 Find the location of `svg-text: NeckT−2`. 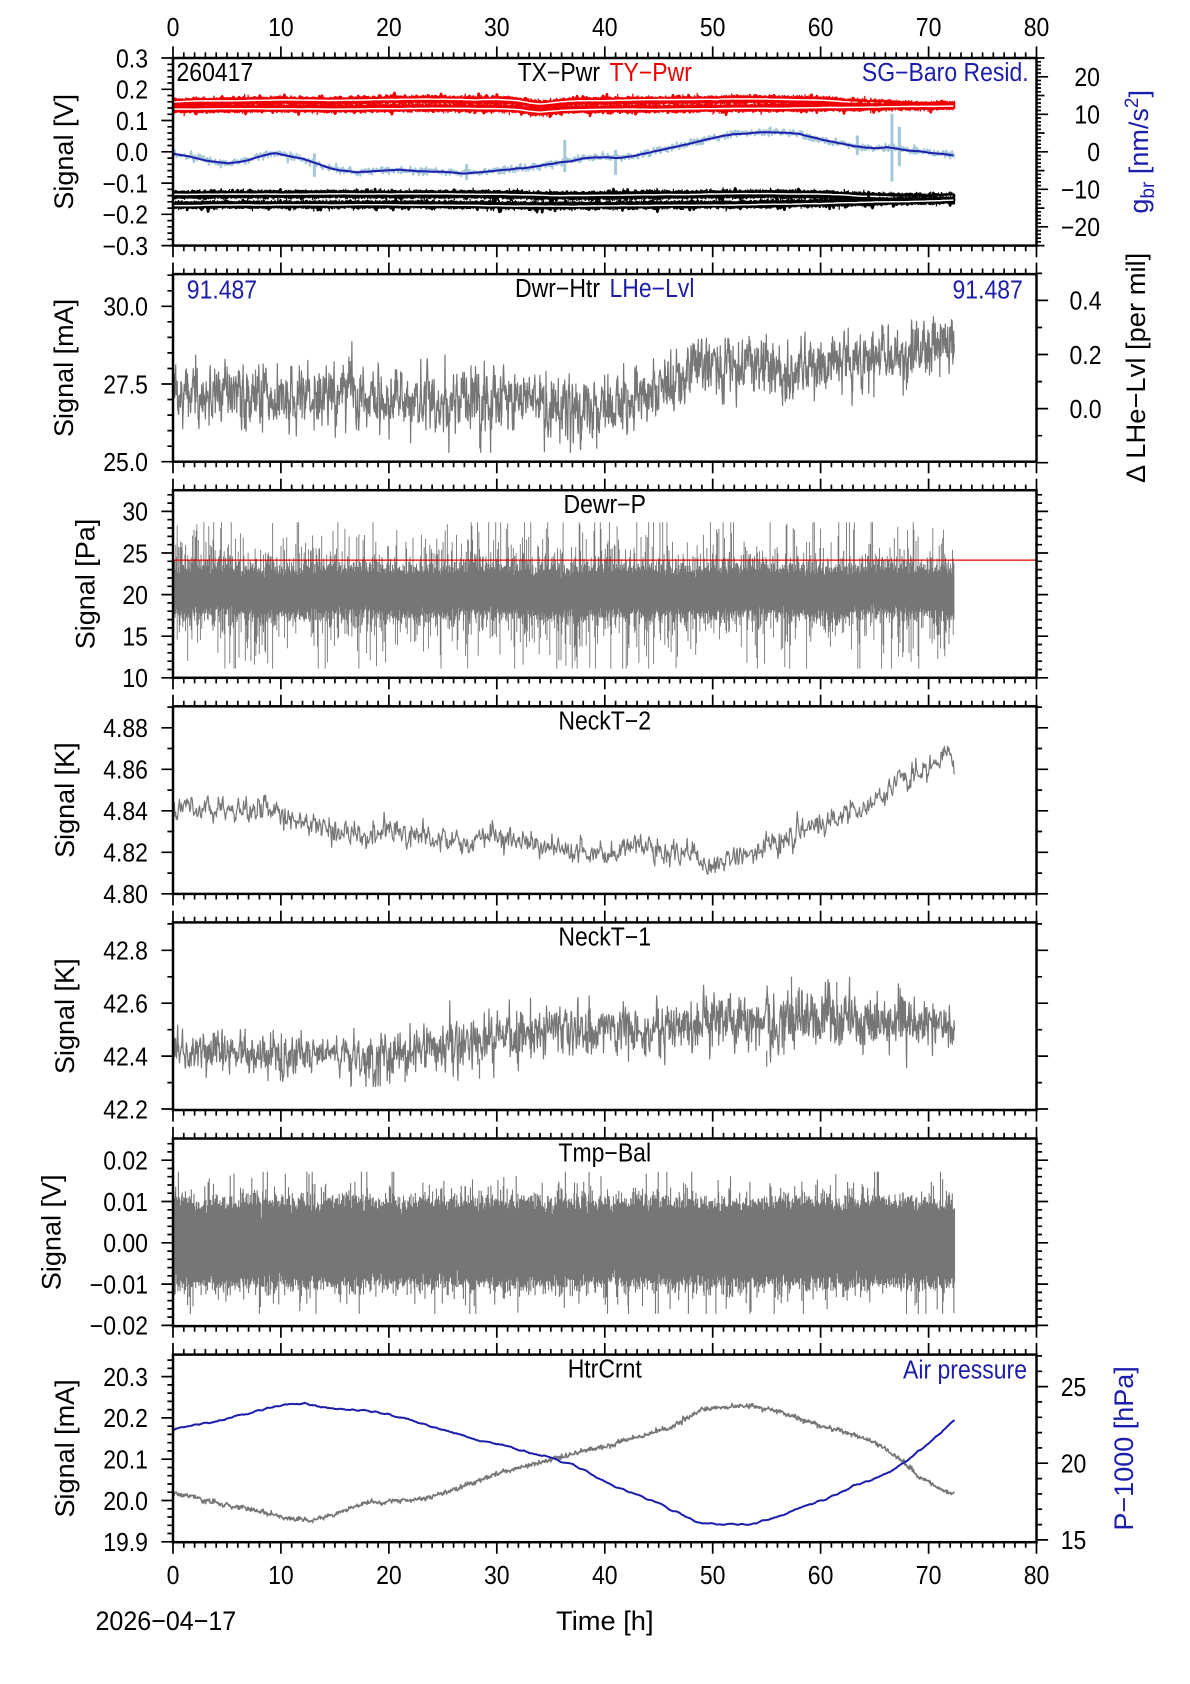

svg-text: NeckT−2 is located at coordinates (604, 721).